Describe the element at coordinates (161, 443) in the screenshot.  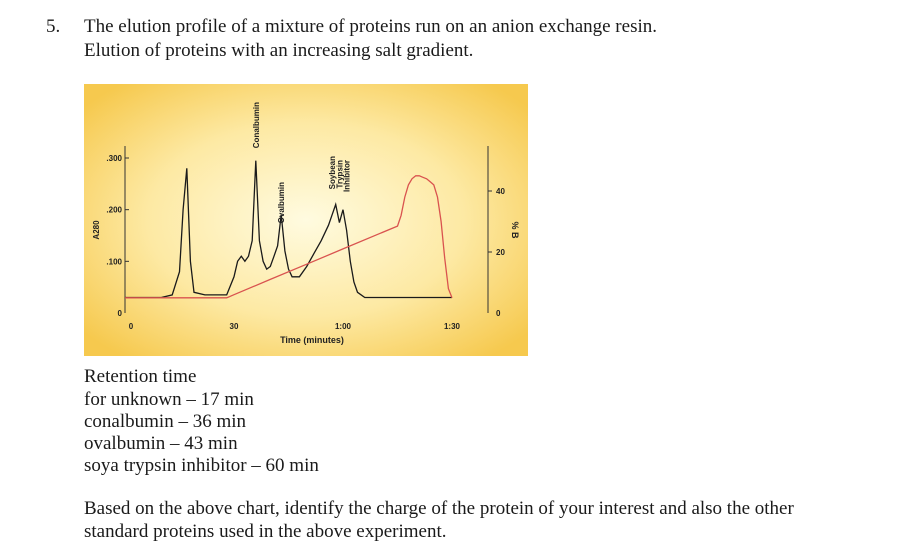
I see `retention-line: ovalbumin – 43 min` at that location.